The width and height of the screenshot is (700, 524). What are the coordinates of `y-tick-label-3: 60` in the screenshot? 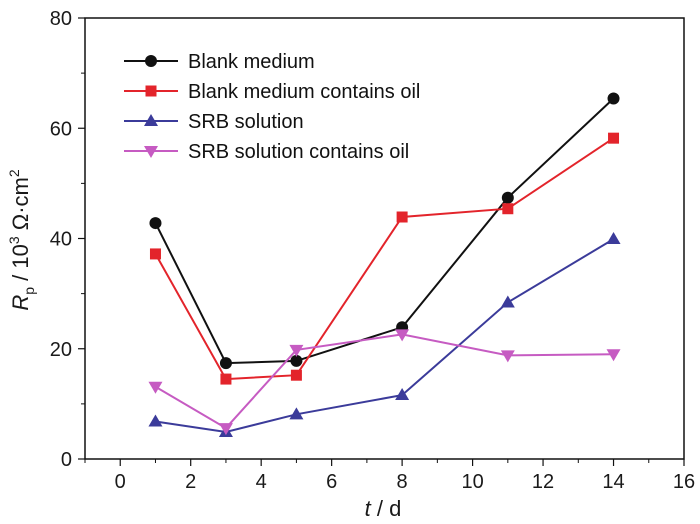 It's located at (61, 129).